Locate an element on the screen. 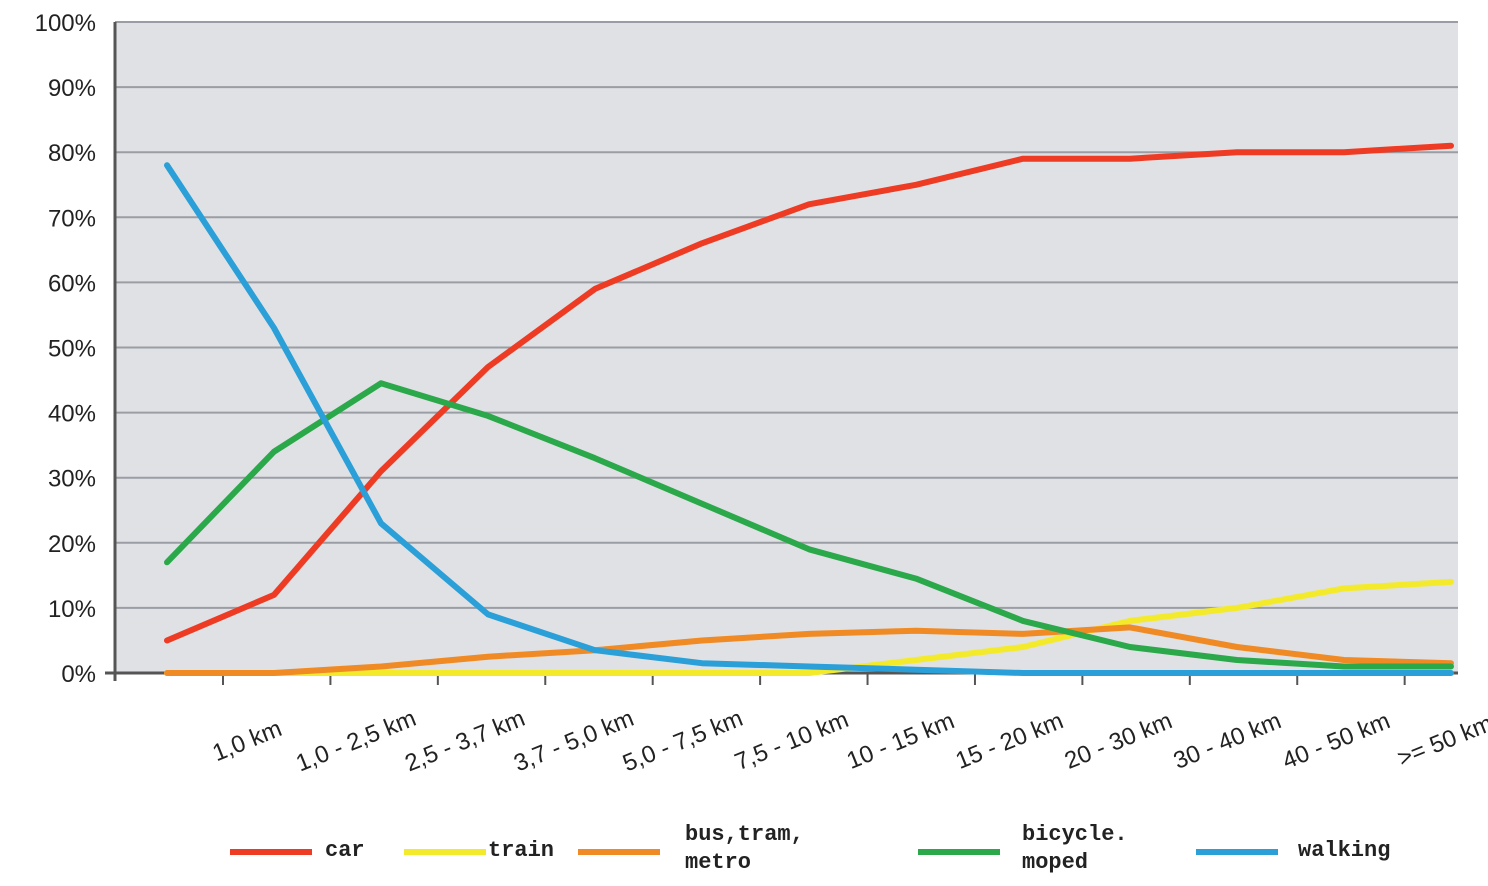  x-tick-label: >= 50 km is located at coordinates (1441, 741).